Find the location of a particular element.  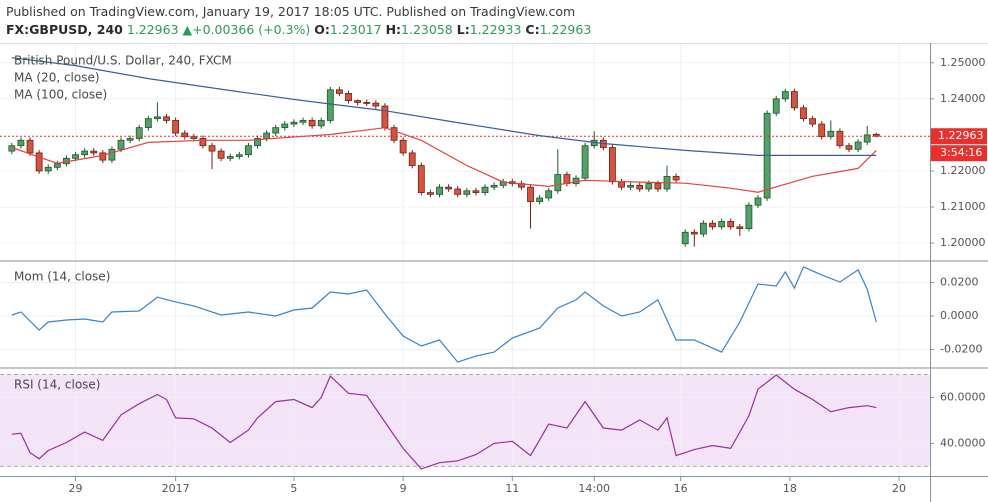

x-tick-label: 2017 is located at coordinates (176, 488).